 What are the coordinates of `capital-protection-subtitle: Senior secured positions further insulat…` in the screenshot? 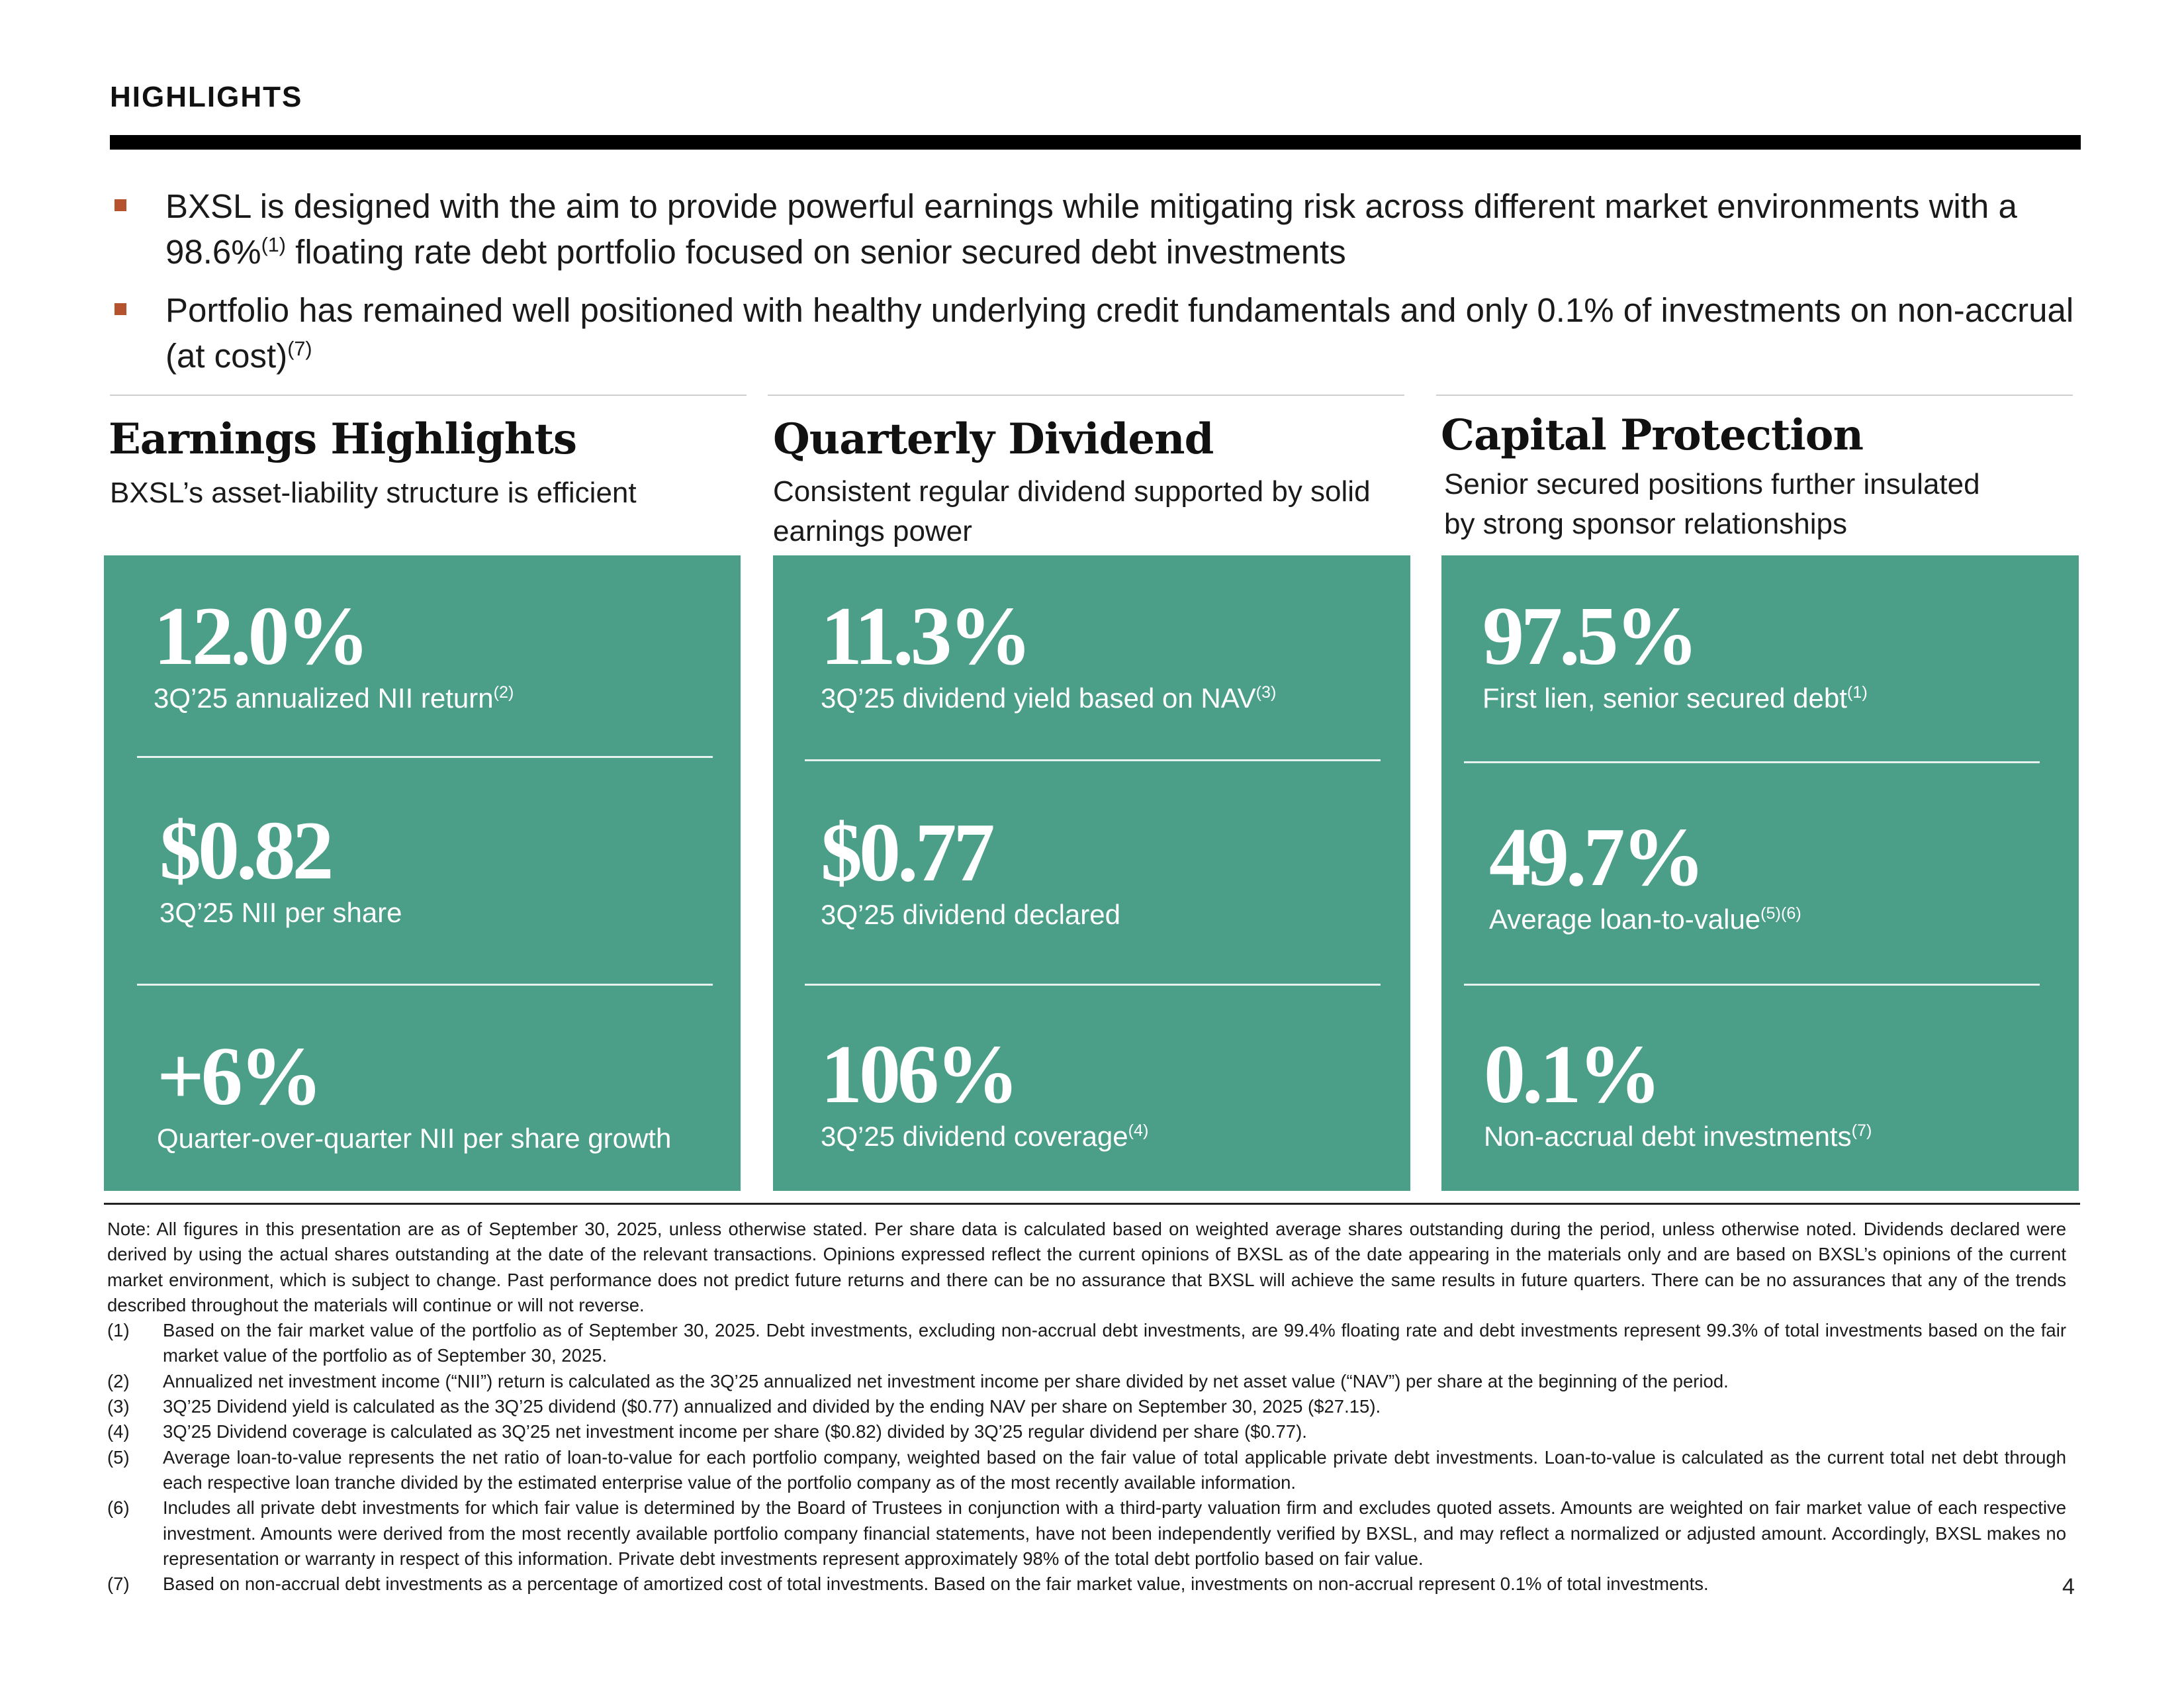 It's located at (1712, 504).